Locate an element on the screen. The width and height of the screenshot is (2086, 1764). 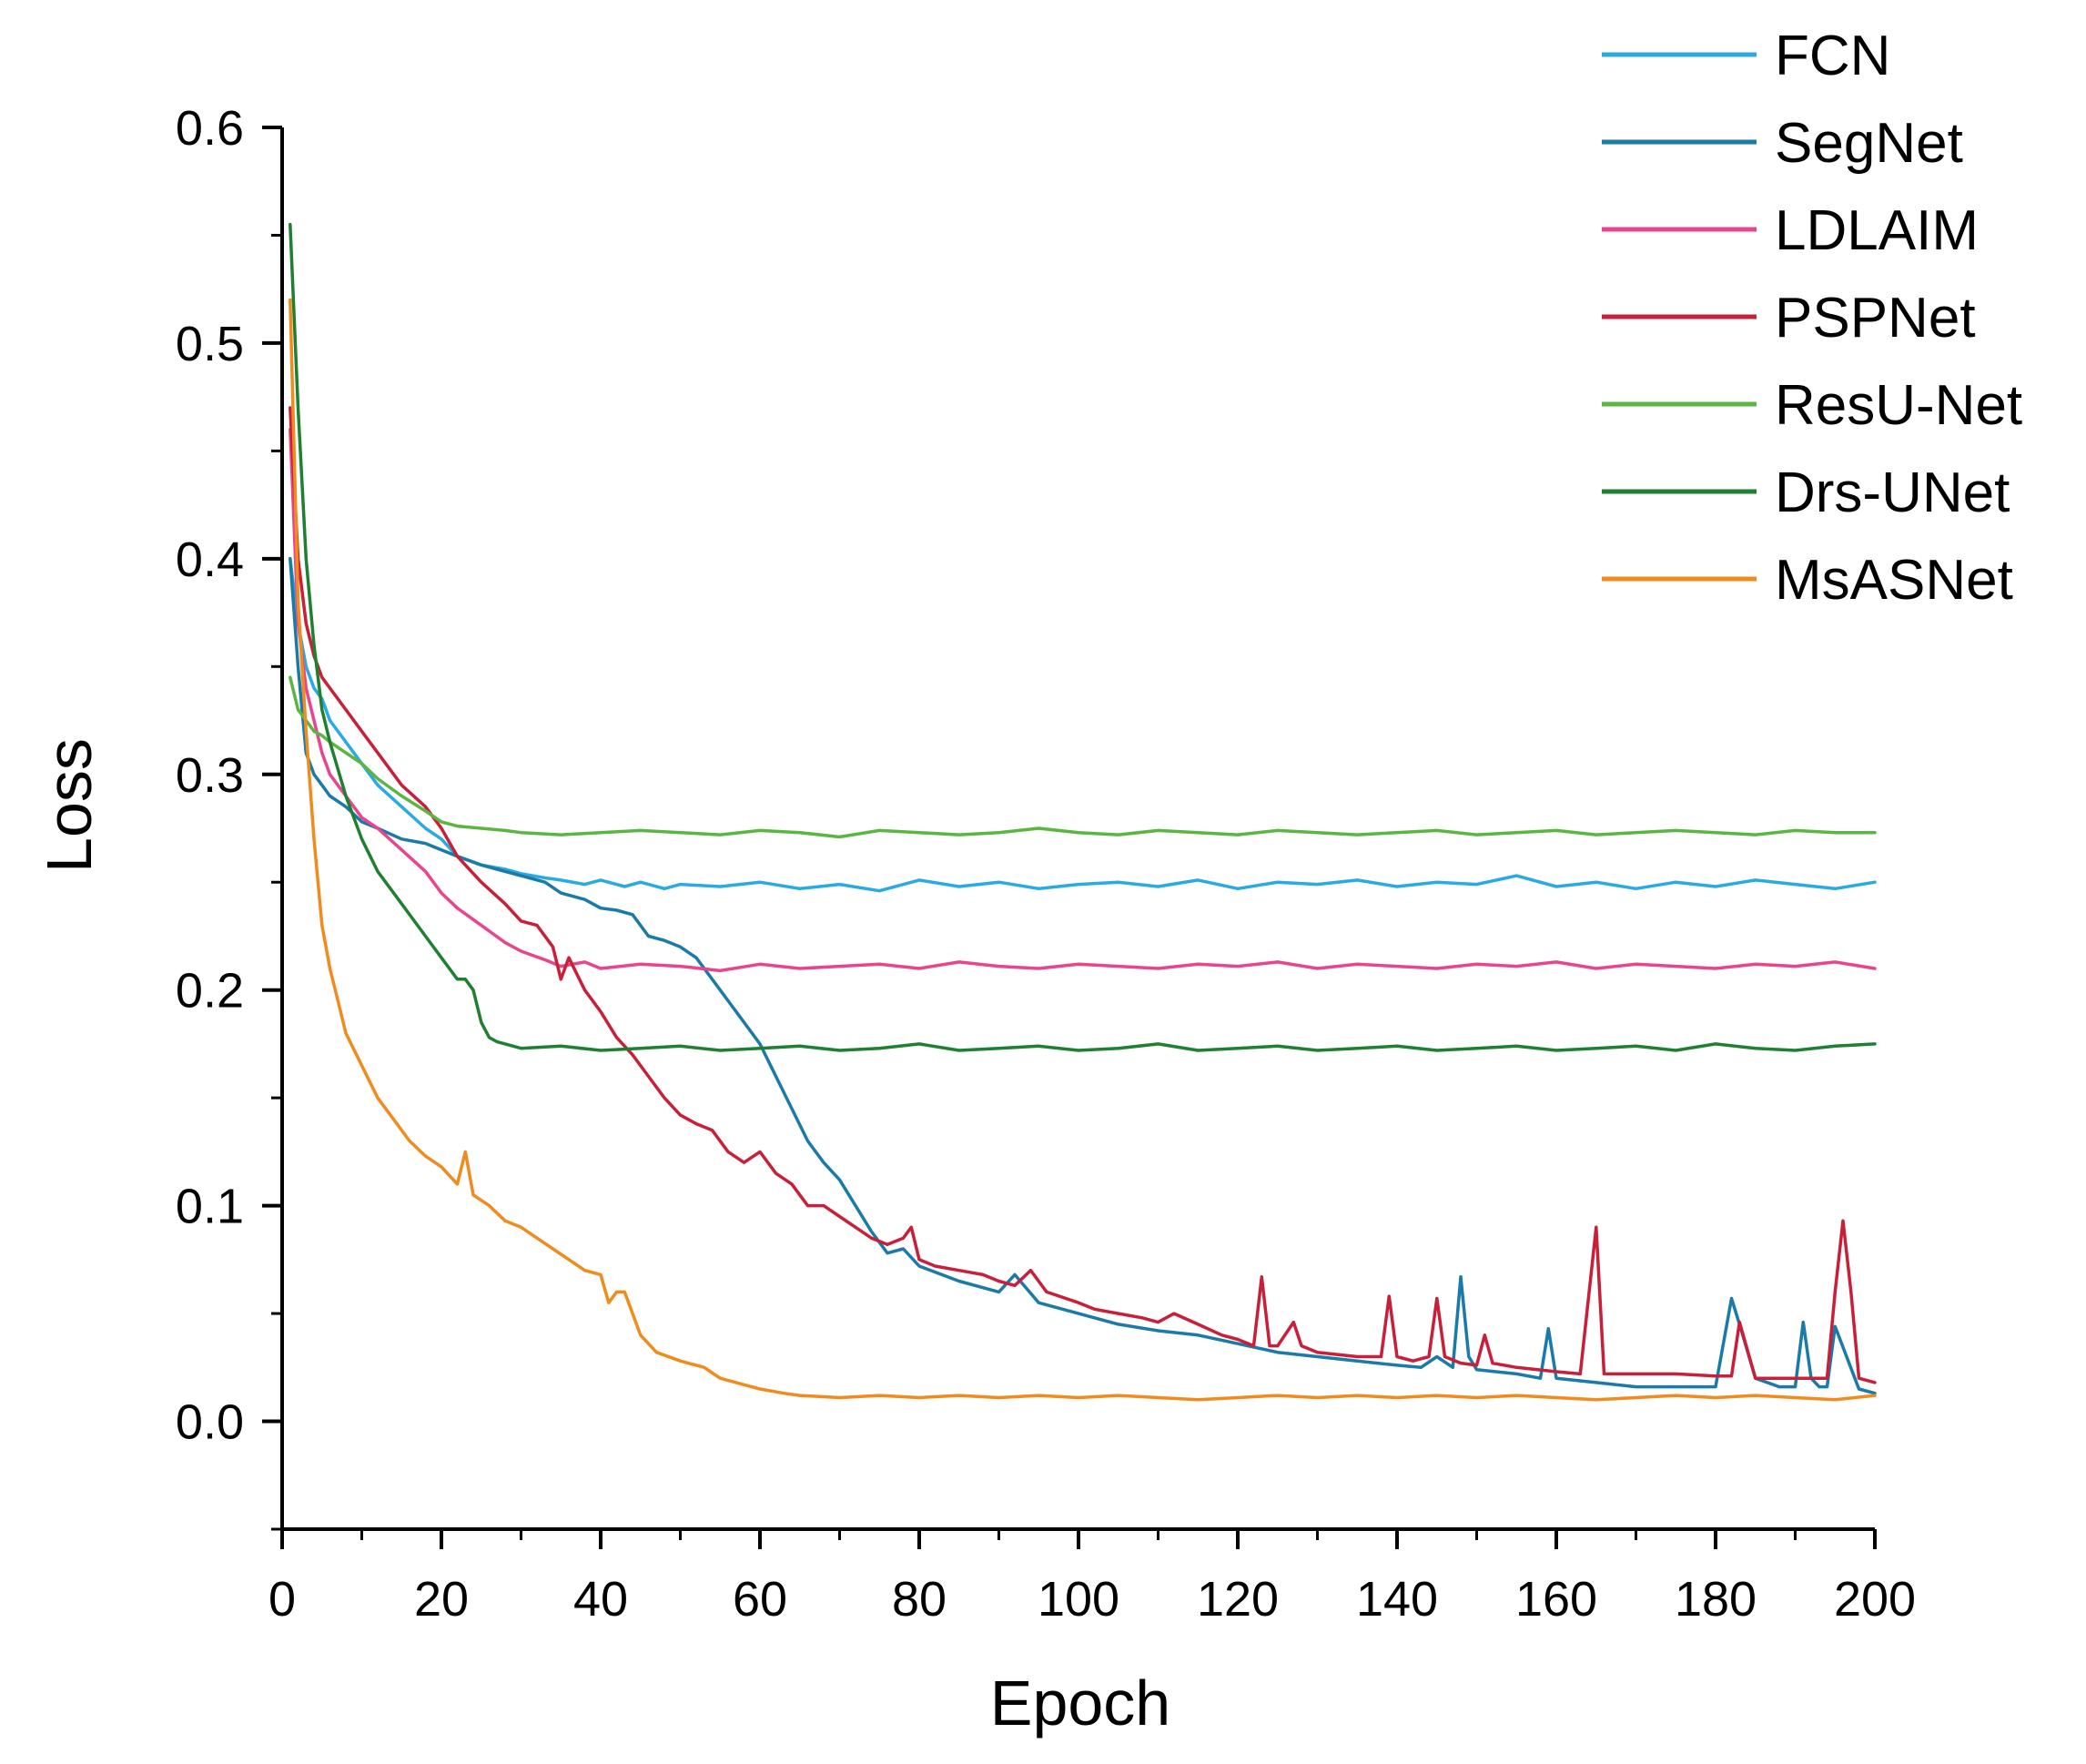
y-tick-label: 0.0 is located at coordinates (210, 1422).